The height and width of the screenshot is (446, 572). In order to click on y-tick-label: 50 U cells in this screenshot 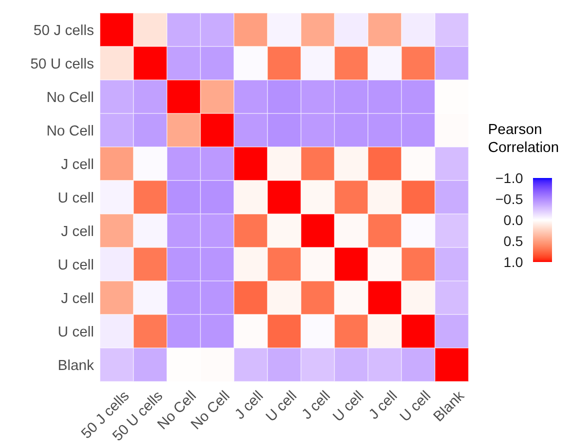, I will do `click(62, 64)`.